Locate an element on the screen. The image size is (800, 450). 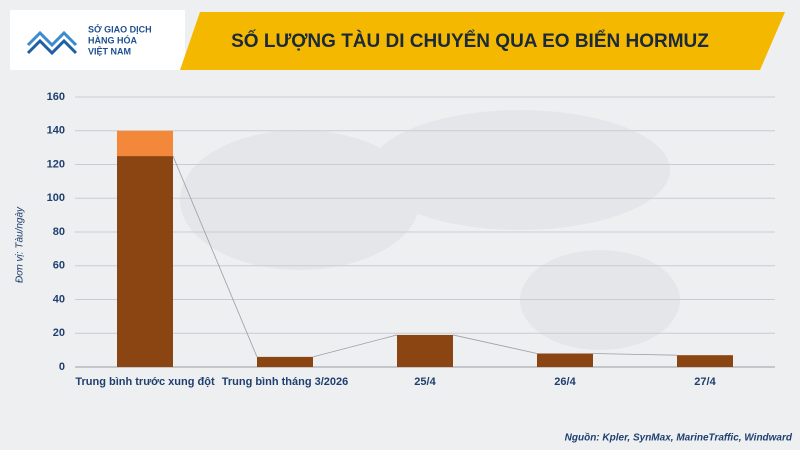
x-tick-label: Trung bình tháng 3/2026 is located at coordinates (285, 382).